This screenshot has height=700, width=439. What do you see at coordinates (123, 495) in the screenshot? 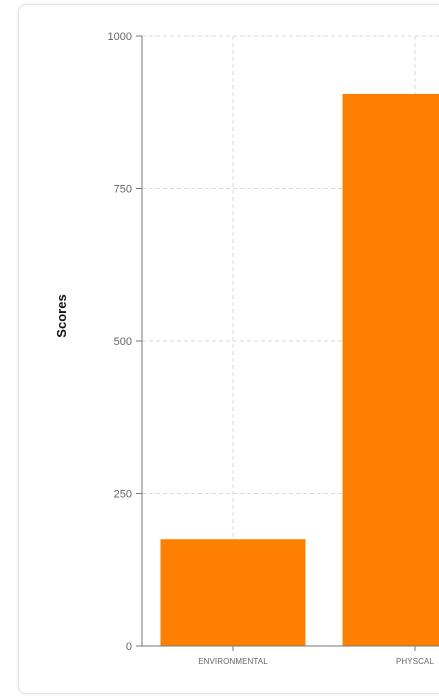
I see `y-tick-label: 250` at bounding box center [123, 495].